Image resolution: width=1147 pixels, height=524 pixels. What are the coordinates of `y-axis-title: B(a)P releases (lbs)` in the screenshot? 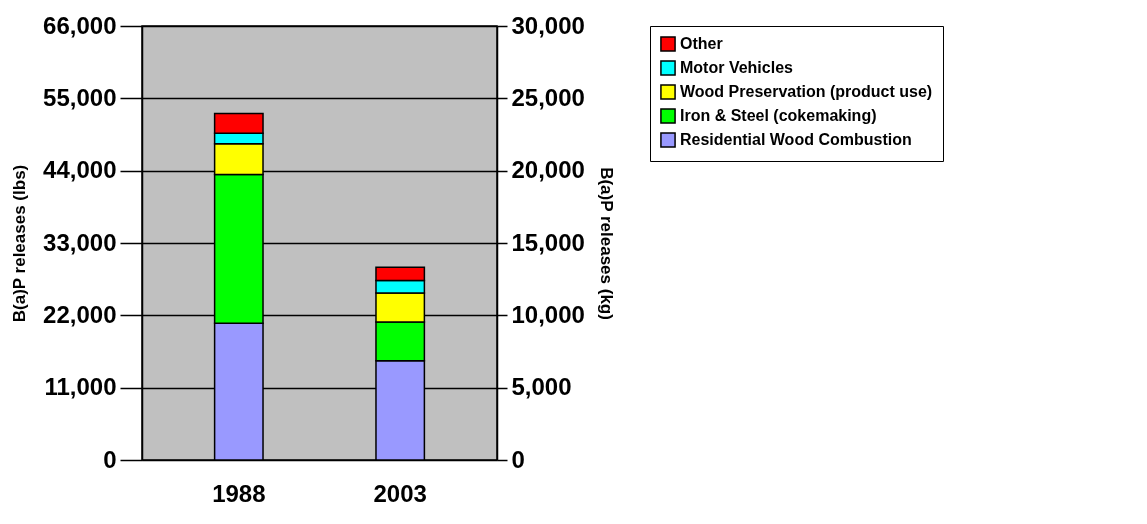 It's located at (20, 243).